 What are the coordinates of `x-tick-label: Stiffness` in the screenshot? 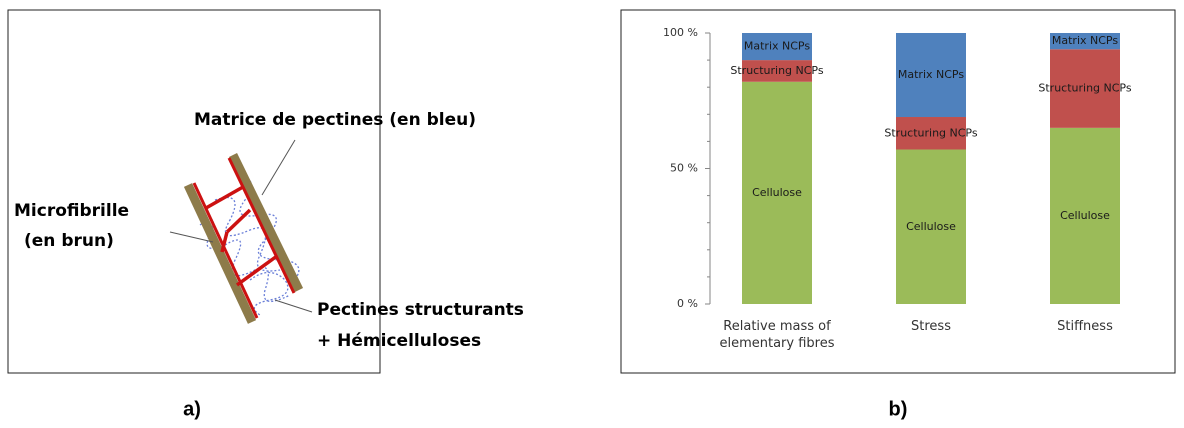 It's located at (1085, 326).